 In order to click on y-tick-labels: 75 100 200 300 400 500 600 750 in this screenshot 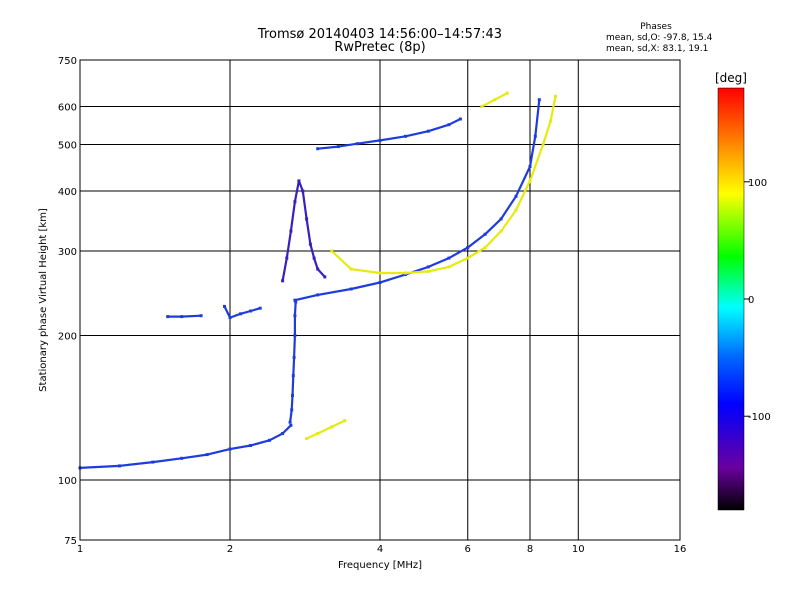, I will do `click(67, 301)`.